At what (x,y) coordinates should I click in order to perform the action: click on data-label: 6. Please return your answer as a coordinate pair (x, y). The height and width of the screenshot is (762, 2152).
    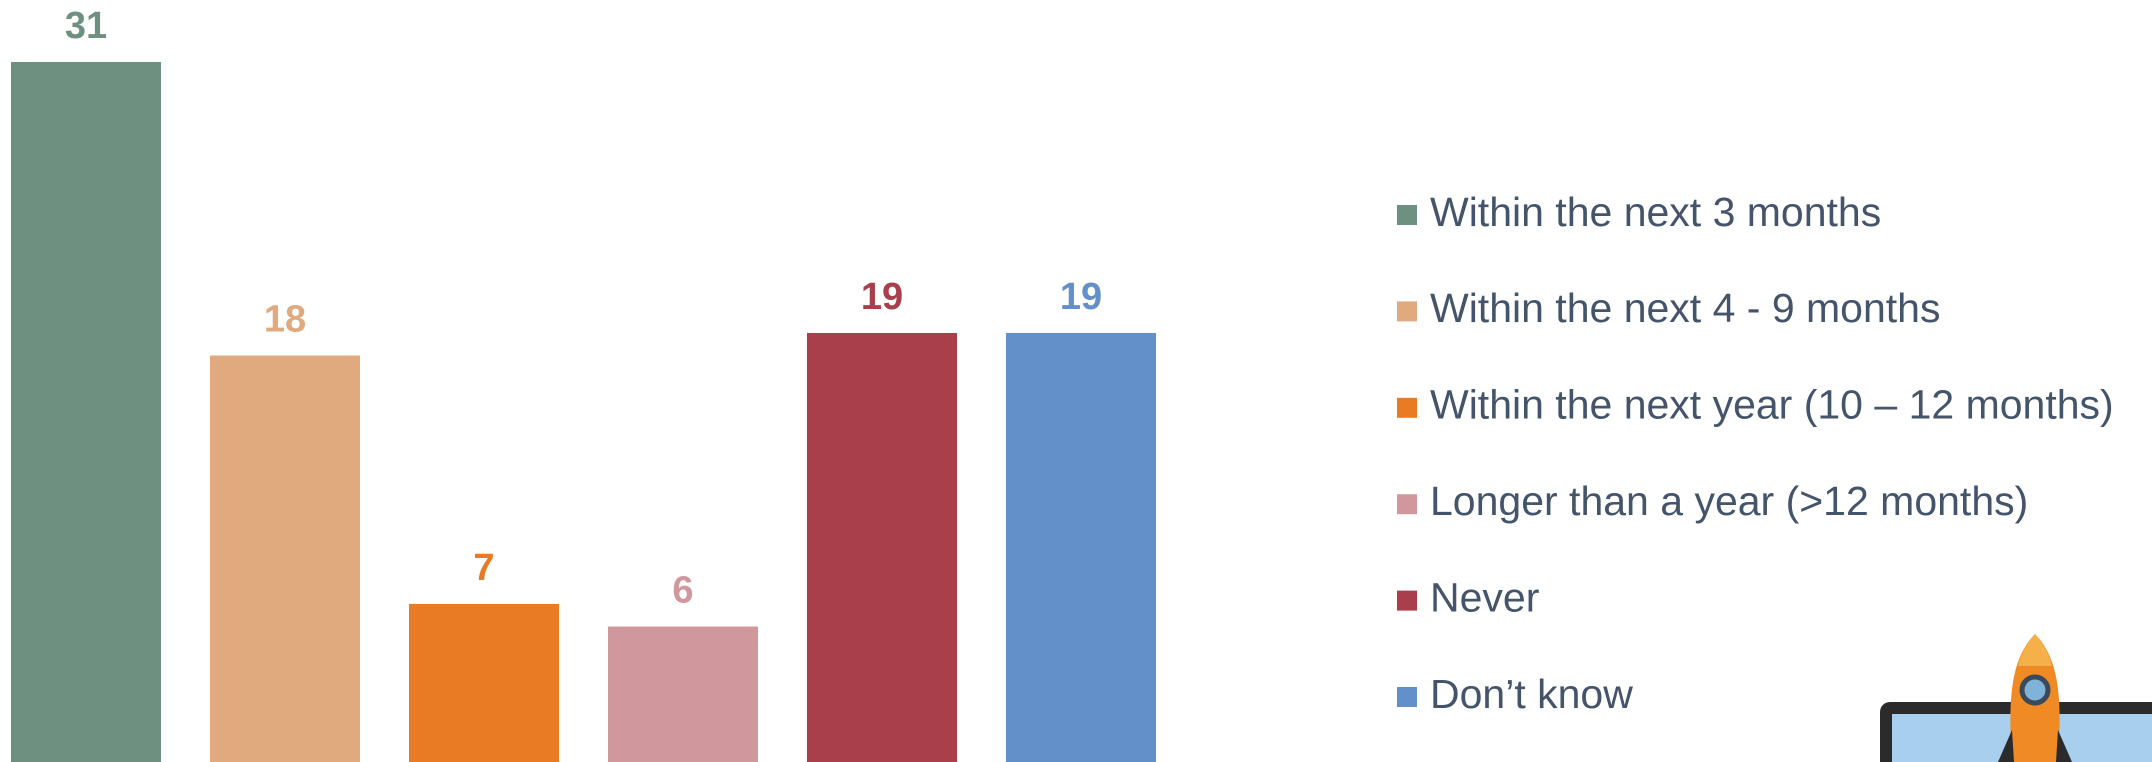
    Looking at the image, I should click on (682, 591).